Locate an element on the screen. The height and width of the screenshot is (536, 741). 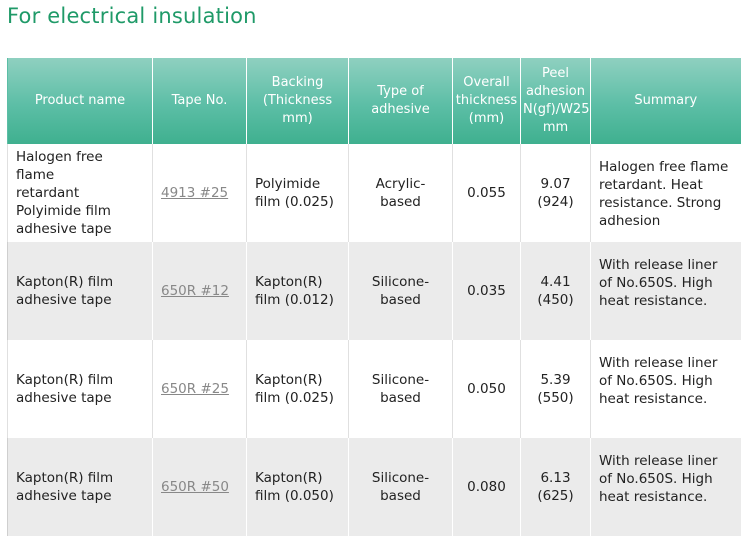
peel-adhesion-cell: 6.13 (625) is located at coordinates (555, 487).